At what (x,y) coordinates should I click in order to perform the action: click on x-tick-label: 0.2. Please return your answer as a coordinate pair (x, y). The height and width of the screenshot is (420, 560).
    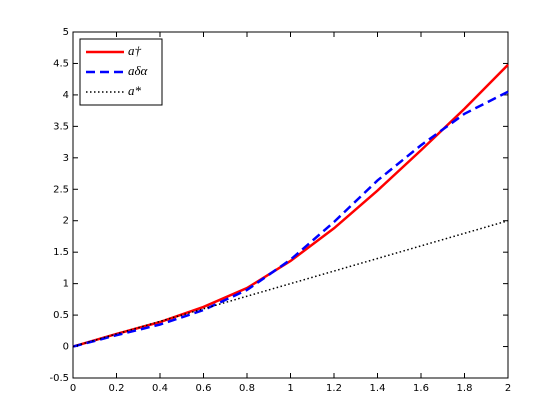
    Looking at the image, I should click on (117, 388).